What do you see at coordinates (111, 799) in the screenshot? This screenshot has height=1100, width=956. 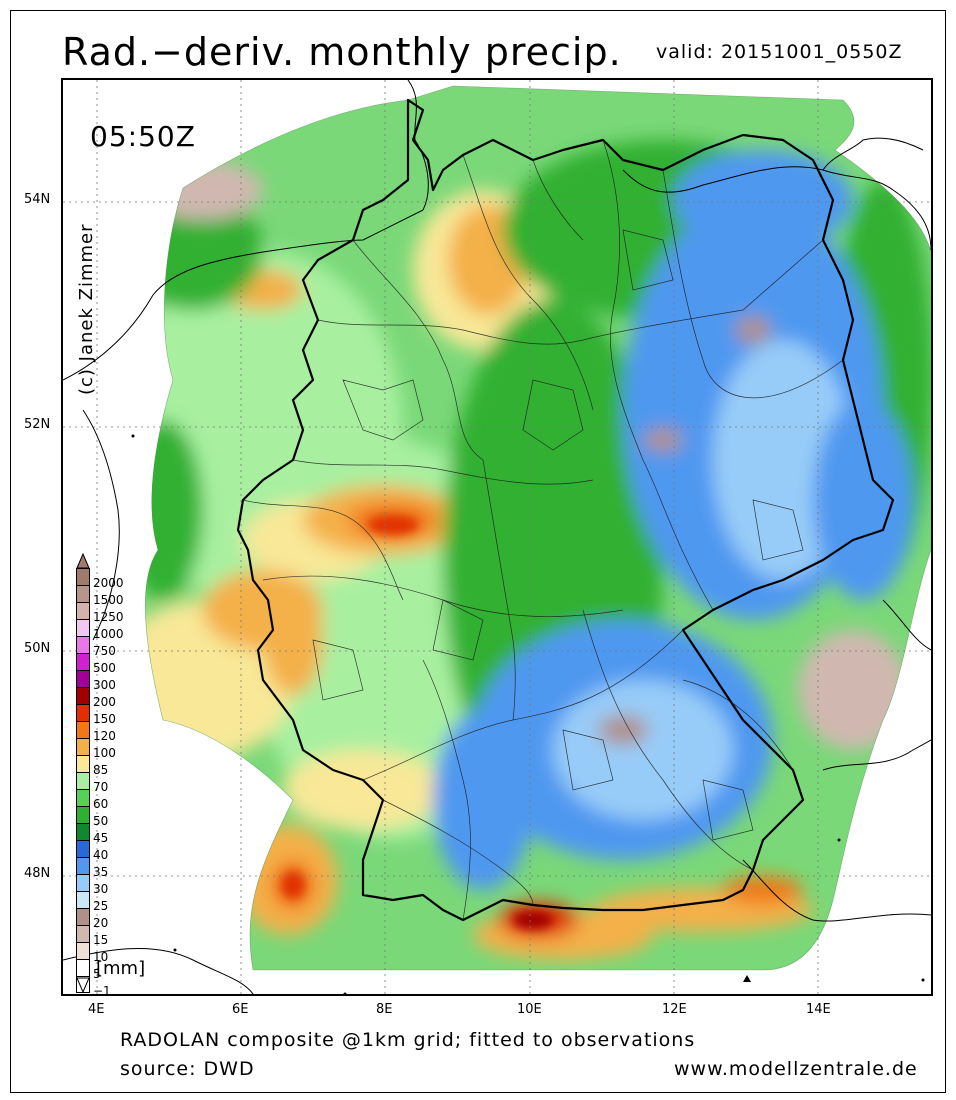 I see `legend-row: 60` at bounding box center [111, 799].